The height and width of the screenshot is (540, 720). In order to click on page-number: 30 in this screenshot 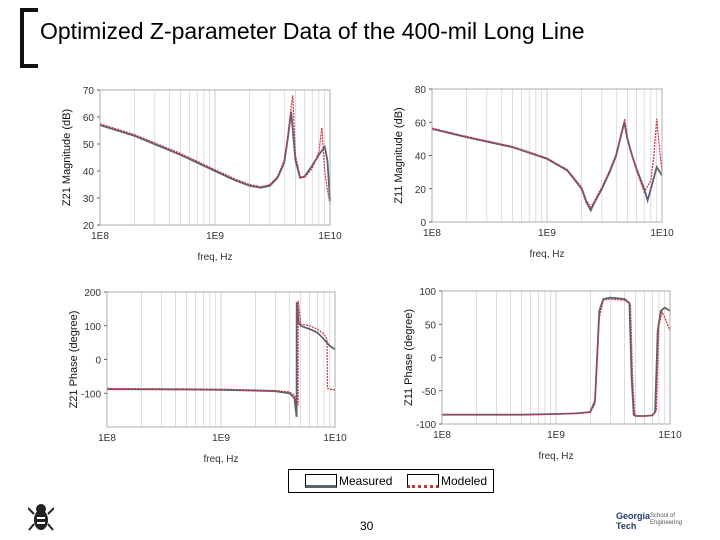, I will do `click(367, 526)`.